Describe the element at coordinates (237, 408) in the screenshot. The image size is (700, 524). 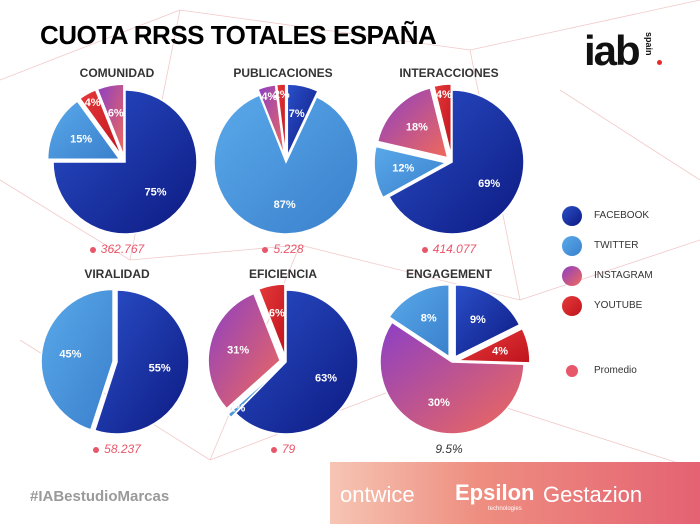
I see `slice-label-twitter: 1%` at that location.